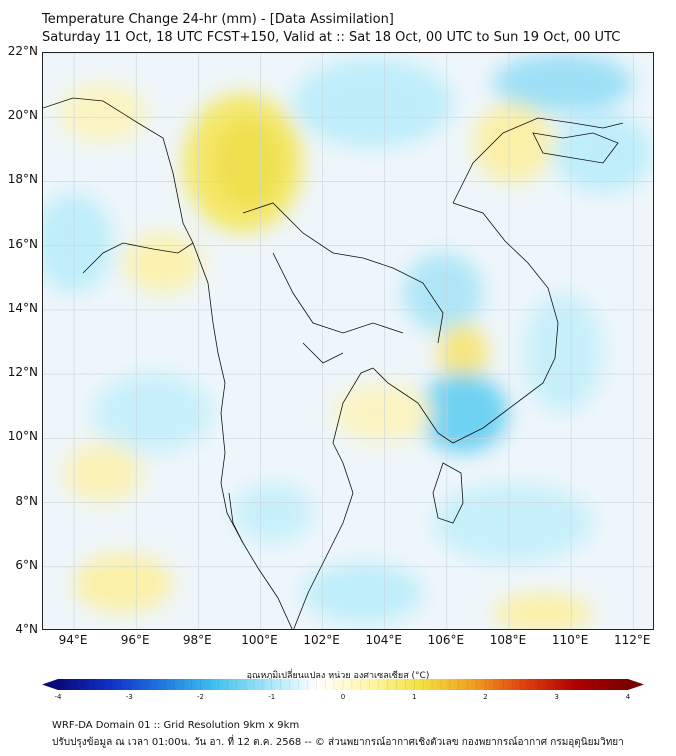 The width and height of the screenshot is (676, 756). Describe the element at coordinates (22, 179) in the screenshot. I see `lat-label: 18°N` at that location.